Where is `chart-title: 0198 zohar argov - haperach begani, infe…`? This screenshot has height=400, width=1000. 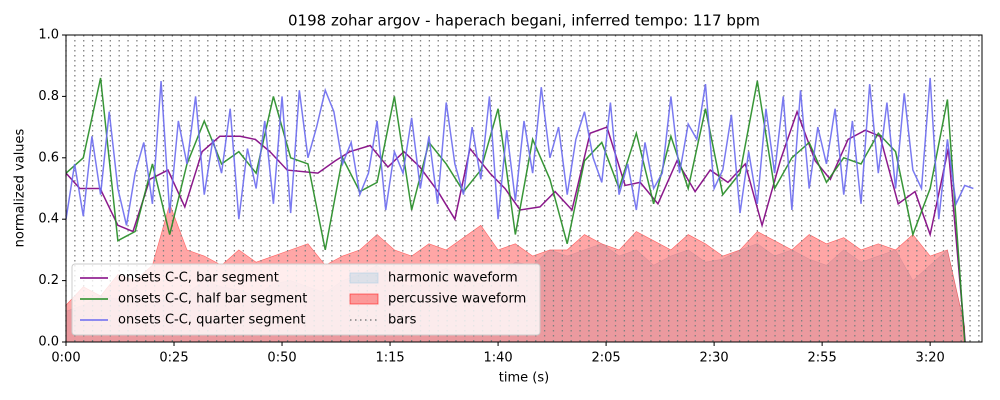
chart-title: 0198 zohar argov - haperach begani, infe… is located at coordinates (524, 21).